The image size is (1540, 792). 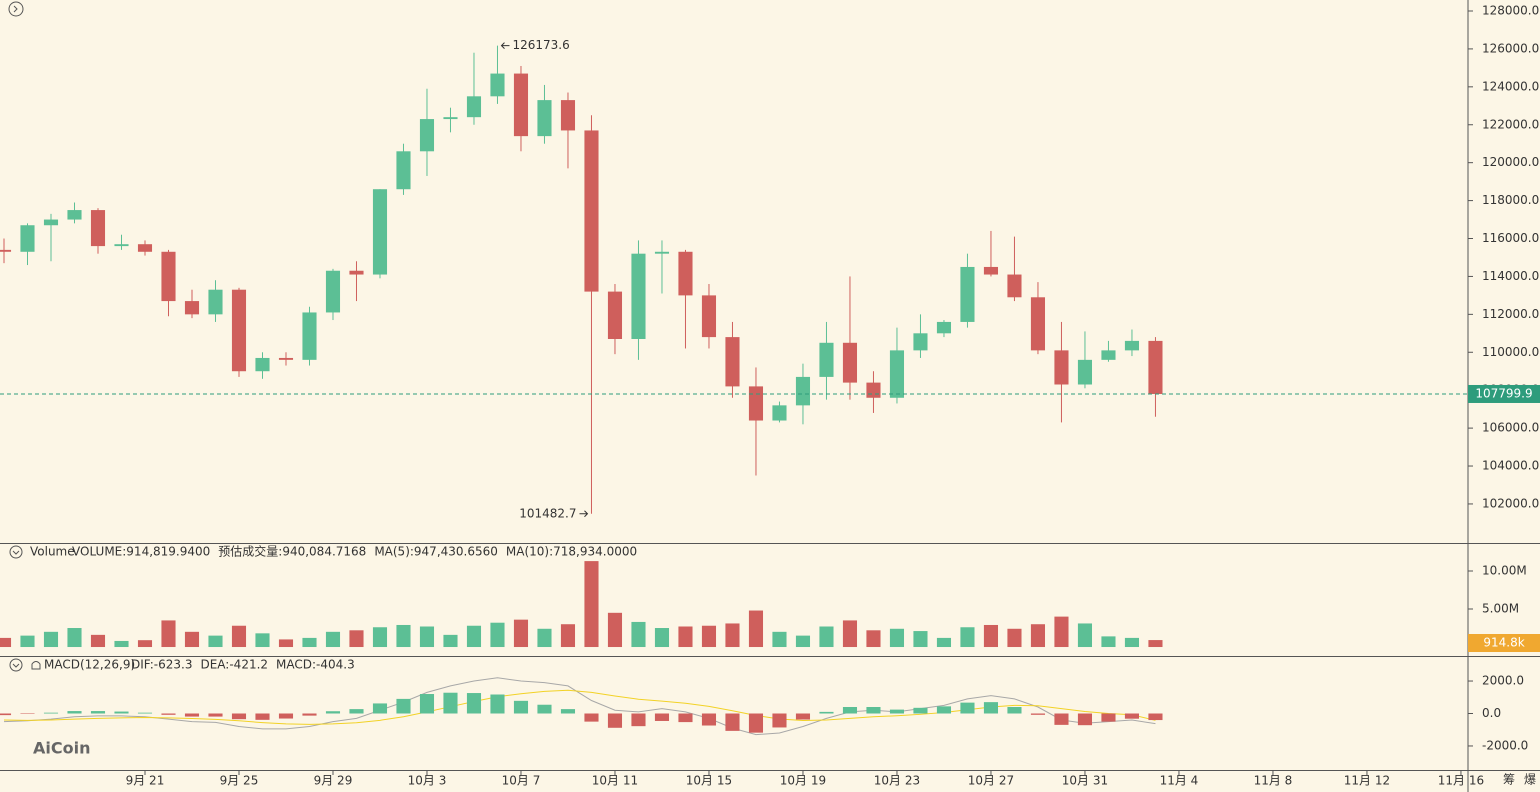 I want to click on y-tick-label: 116000.0, so click(x=1510, y=238).